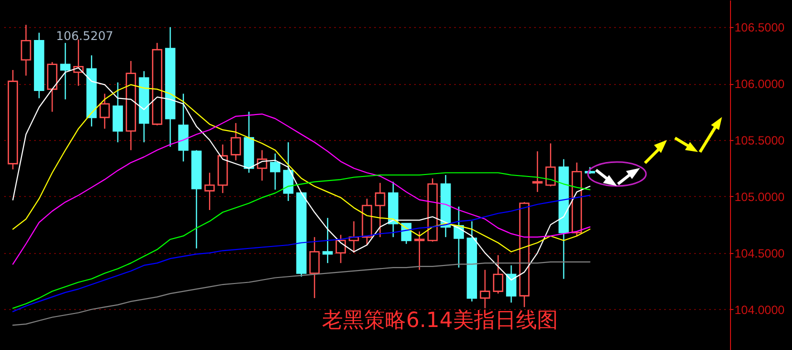  What do you see at coordinates (85, 35) in the screenshot?
I see `annotation: 106.5207` at bounding box center [85, 35].